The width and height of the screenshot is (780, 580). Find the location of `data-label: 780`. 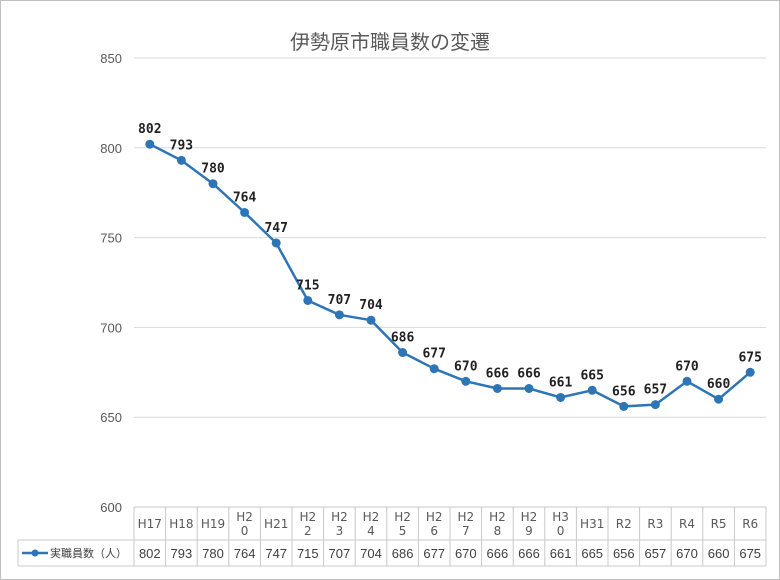

data-label: 780 is located at coordinates (213, 169).